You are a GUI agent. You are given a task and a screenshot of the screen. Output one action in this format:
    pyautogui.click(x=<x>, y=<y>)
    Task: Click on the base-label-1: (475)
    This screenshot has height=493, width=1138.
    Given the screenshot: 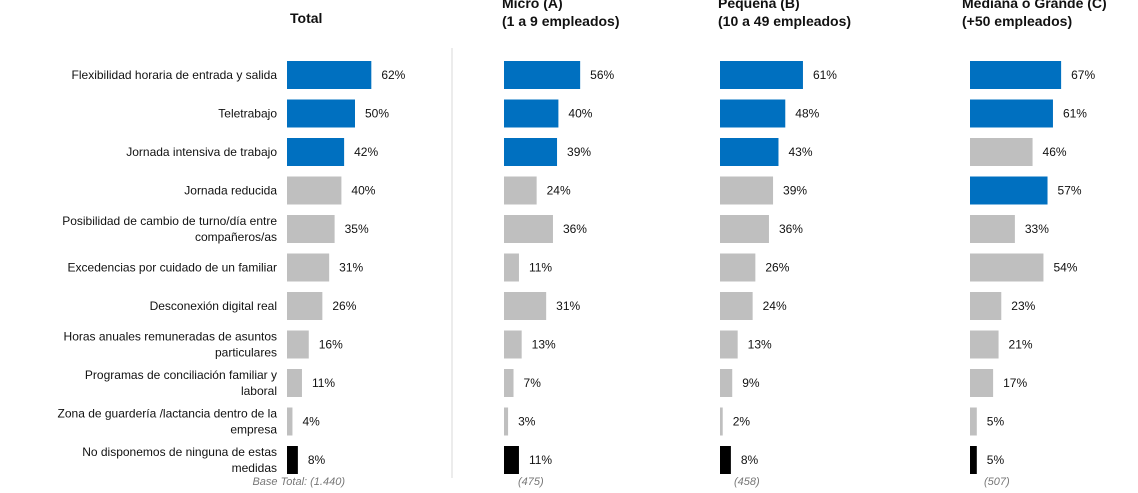 What is the action you would take?
    pyautogui.click(x=531, y=482)
    